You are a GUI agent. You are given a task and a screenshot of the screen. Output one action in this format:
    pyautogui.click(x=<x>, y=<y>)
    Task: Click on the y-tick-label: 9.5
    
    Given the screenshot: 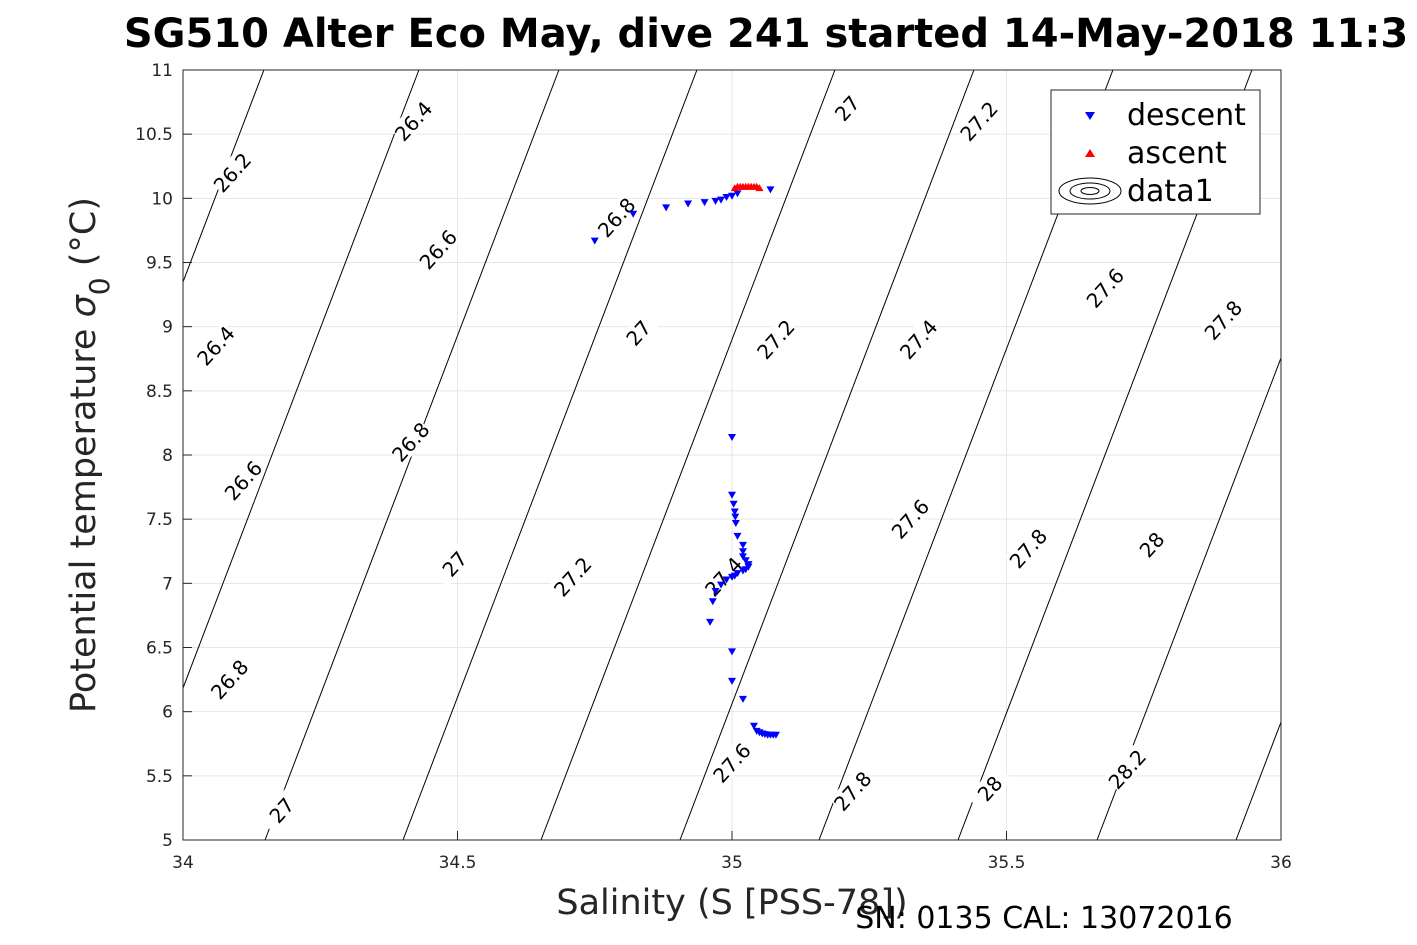 What is the action you would take?
    pyautogui.click(x=159, y=264)
    